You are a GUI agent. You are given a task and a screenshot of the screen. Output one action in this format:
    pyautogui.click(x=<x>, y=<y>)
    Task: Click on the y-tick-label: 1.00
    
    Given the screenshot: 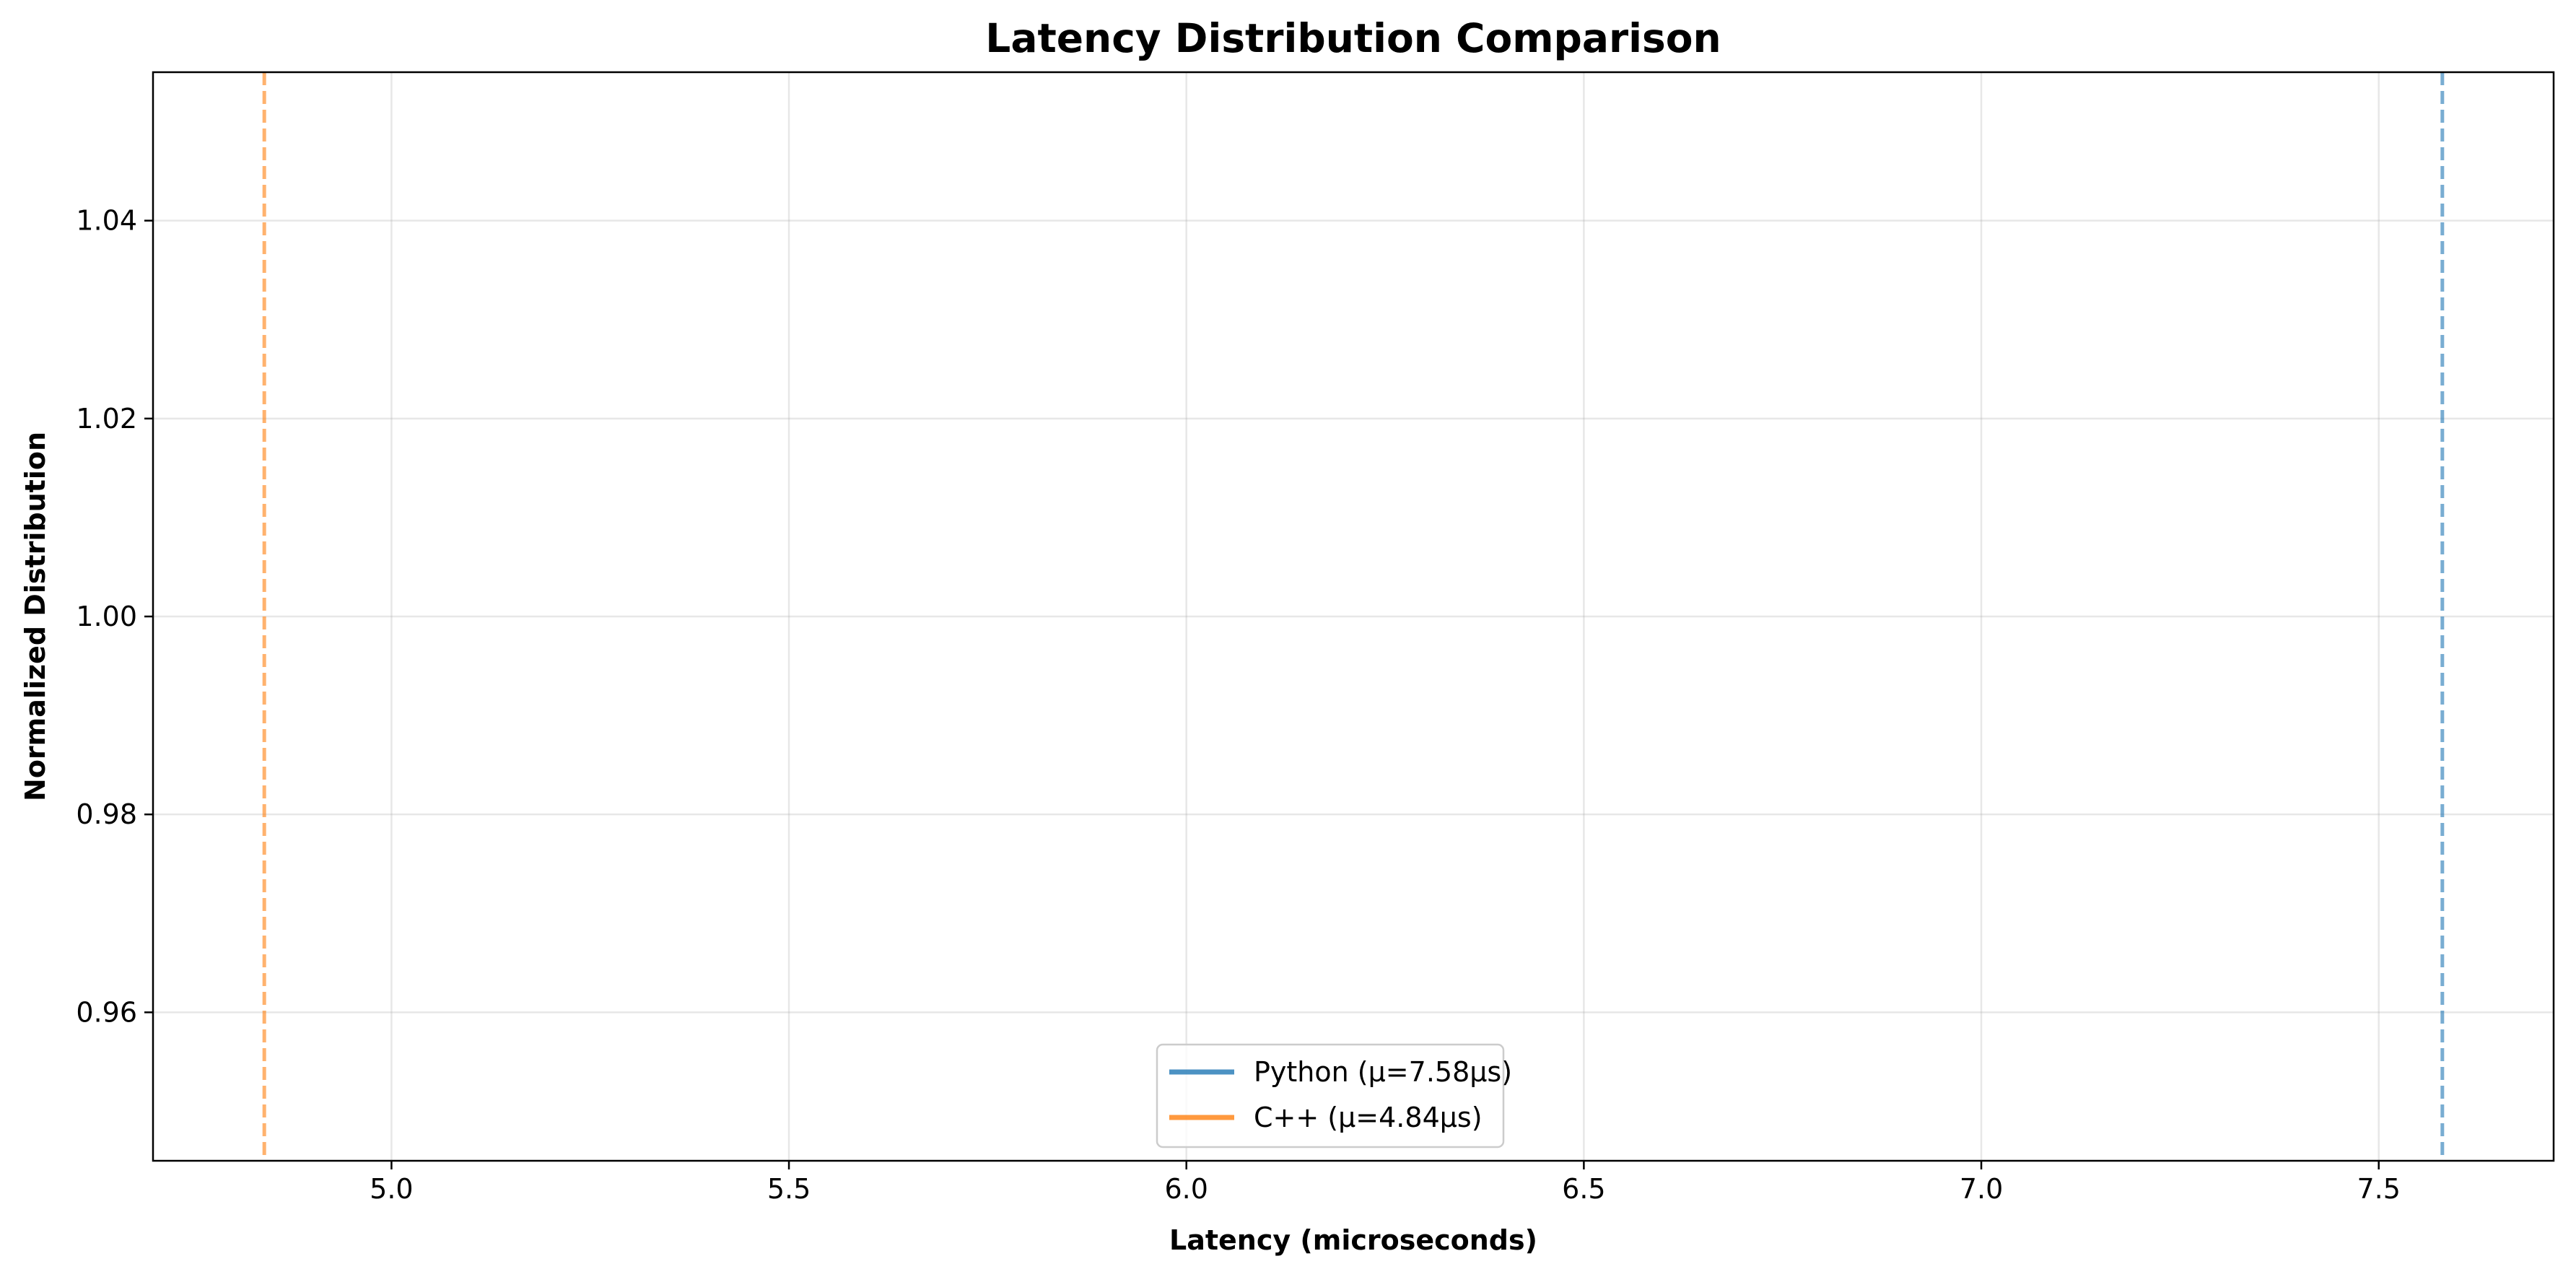 What is the action you would take?
    pyautogui.click(x=106, y=616)
    